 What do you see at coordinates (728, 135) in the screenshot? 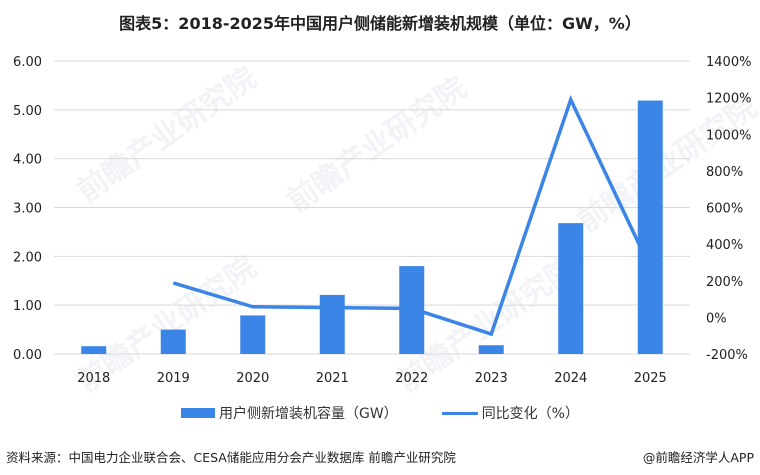
I see `right-tick-label: 1000%` at bounding box center [728, 135].